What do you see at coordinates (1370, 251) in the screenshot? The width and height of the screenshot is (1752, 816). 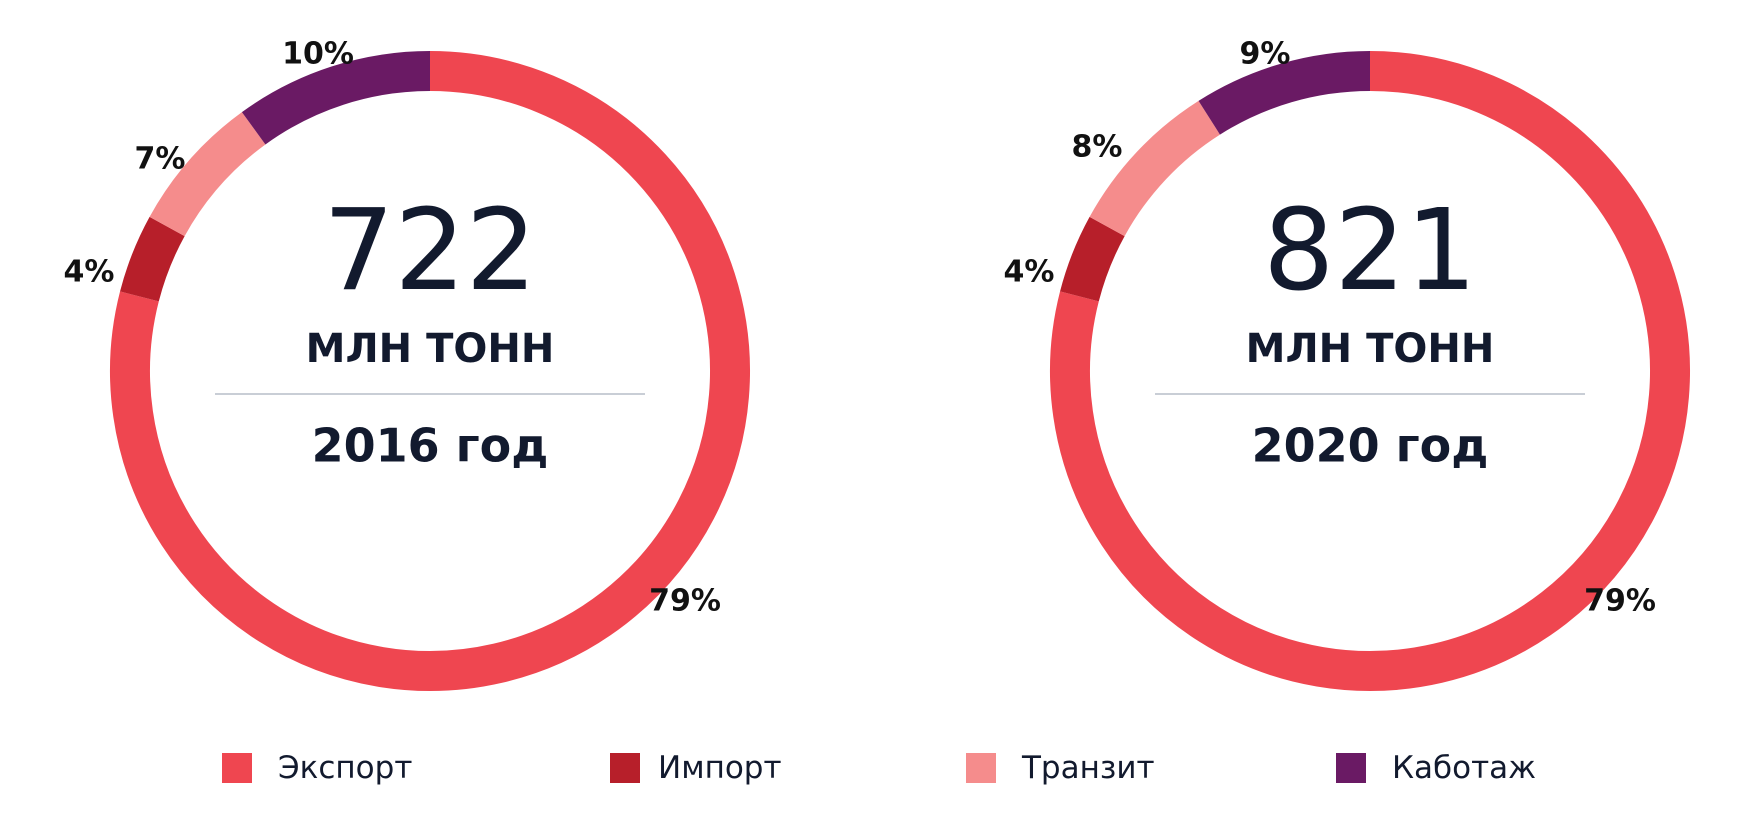 I see `center-value: 821` at bounding box center [1370, 251].